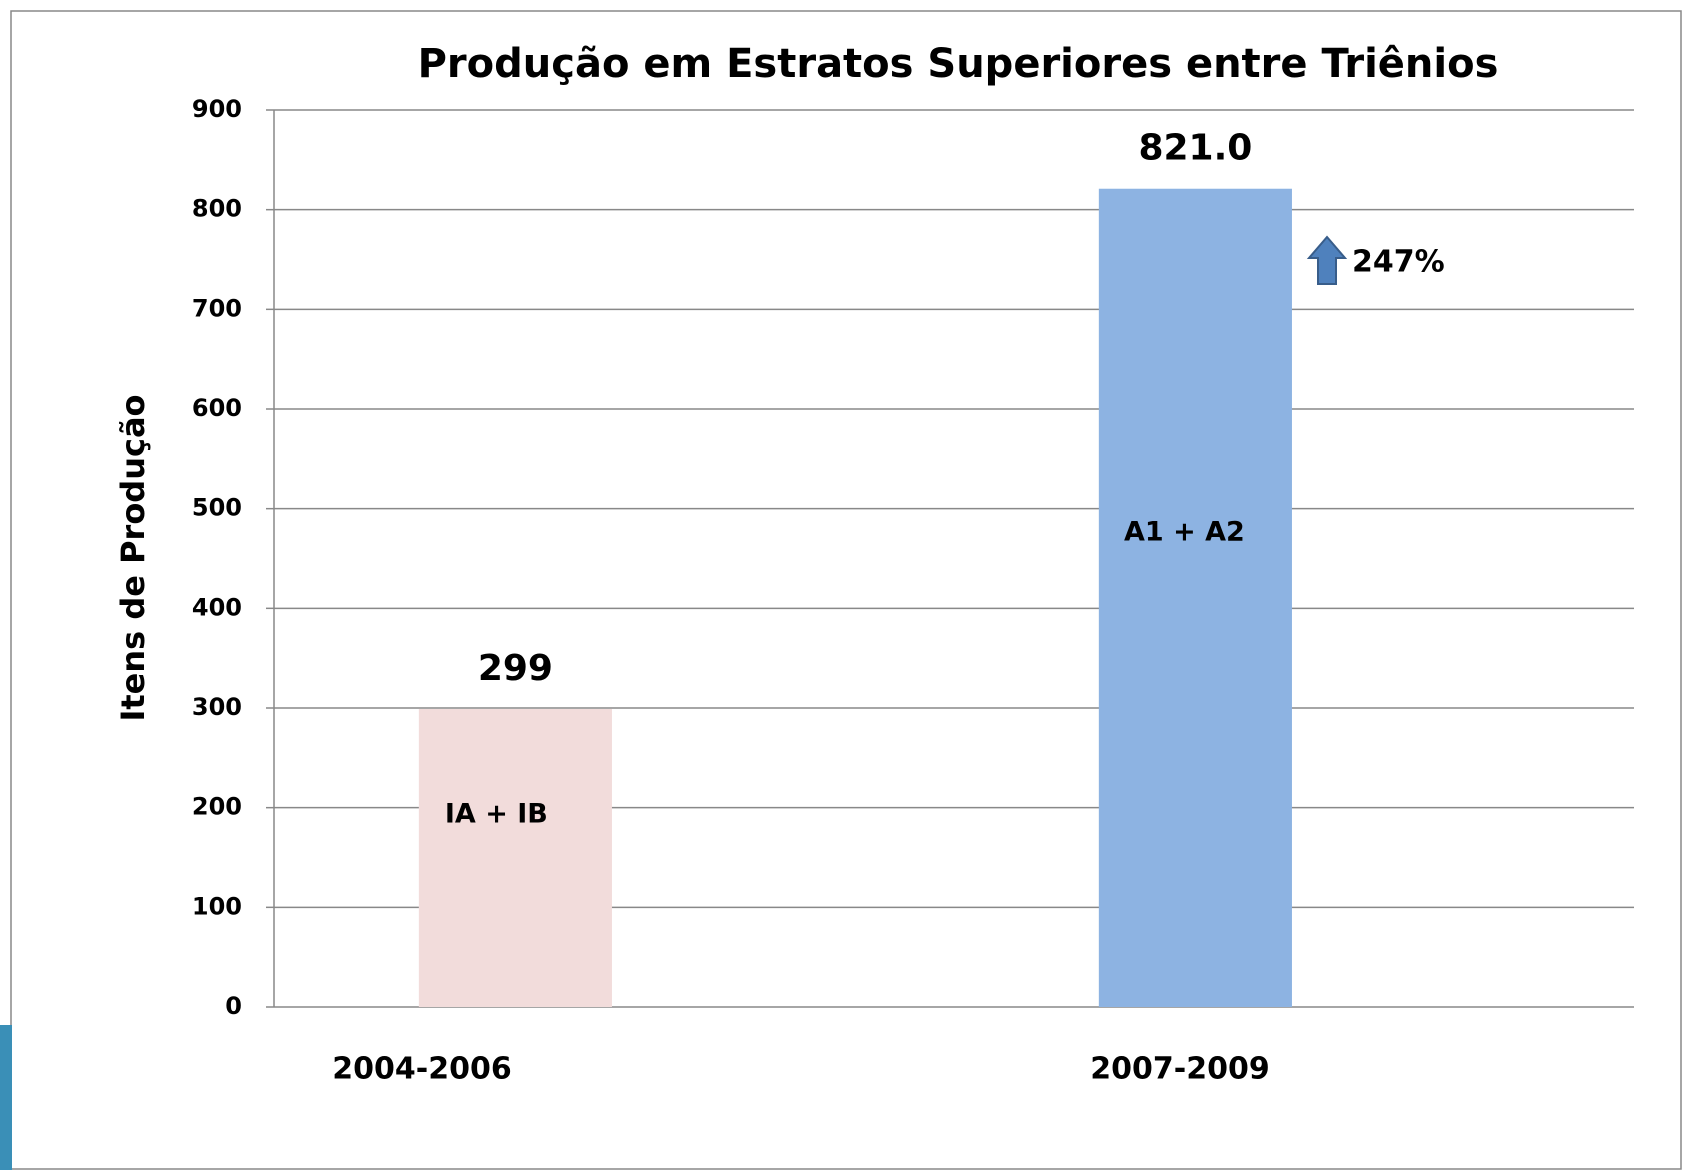  Describe the element at coordinates (217, 607) in the screenshot. I see `y-tick-label: 400` at that location.